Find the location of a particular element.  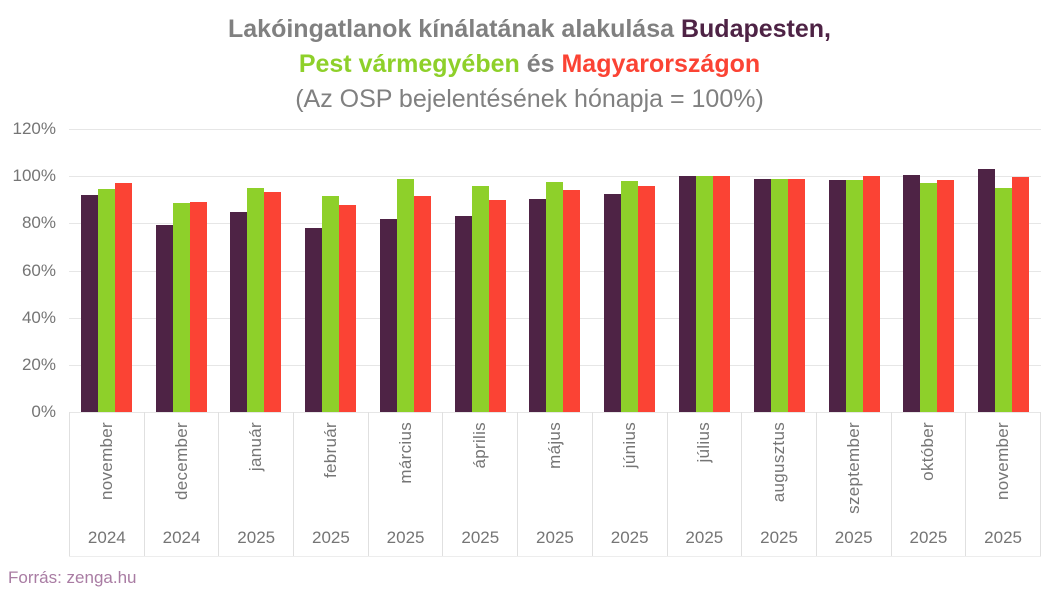

y-axis: 120% 100% 80% 60% 40% 20% 0% is located at coordinates (31, 270).